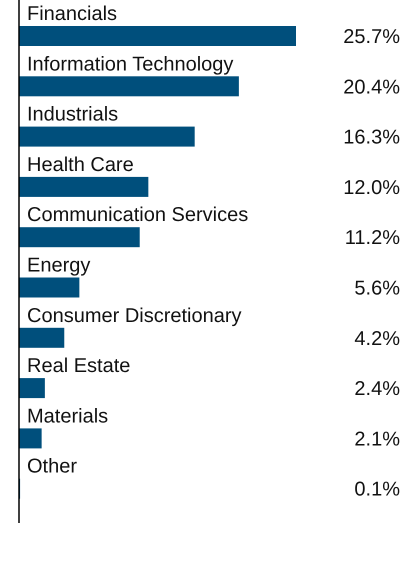 This screenshot has width=420, height=564. Describe the element at coordinates (377, 339) in the screenshot. I see `data-label: 4.2%` at that location.